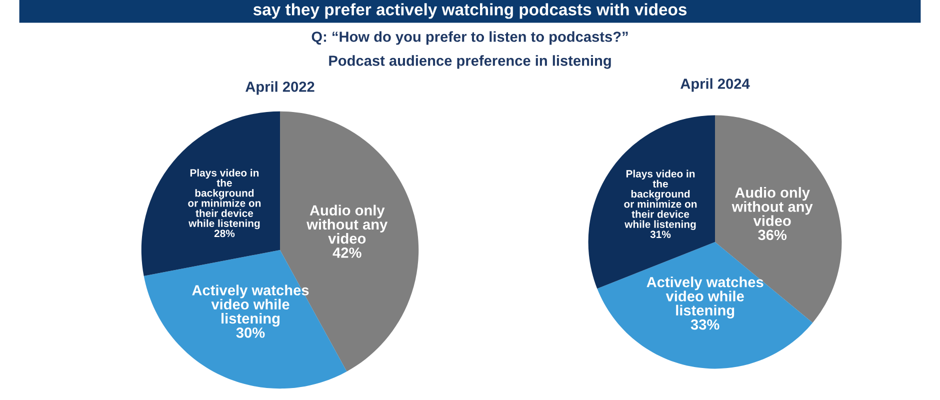  What do you see at coordinates (280, 88) in the screenshot?
I see `chart-title: April 2022` at bounding box center [280, 88].